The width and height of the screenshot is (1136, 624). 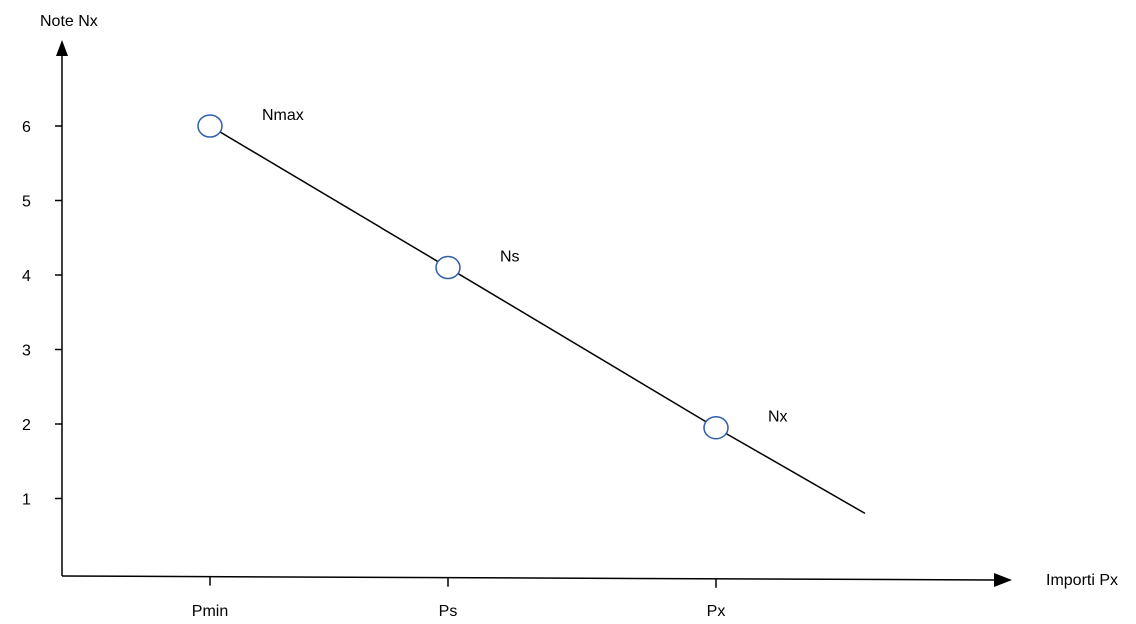 What do you see at coordinates (1082, 580) in the screenshot?
I see `x-axis-label: Importi Px` at bounding box center [1082, 580].